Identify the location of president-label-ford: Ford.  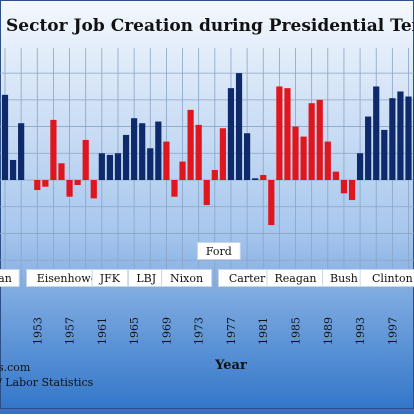
(218, 251).